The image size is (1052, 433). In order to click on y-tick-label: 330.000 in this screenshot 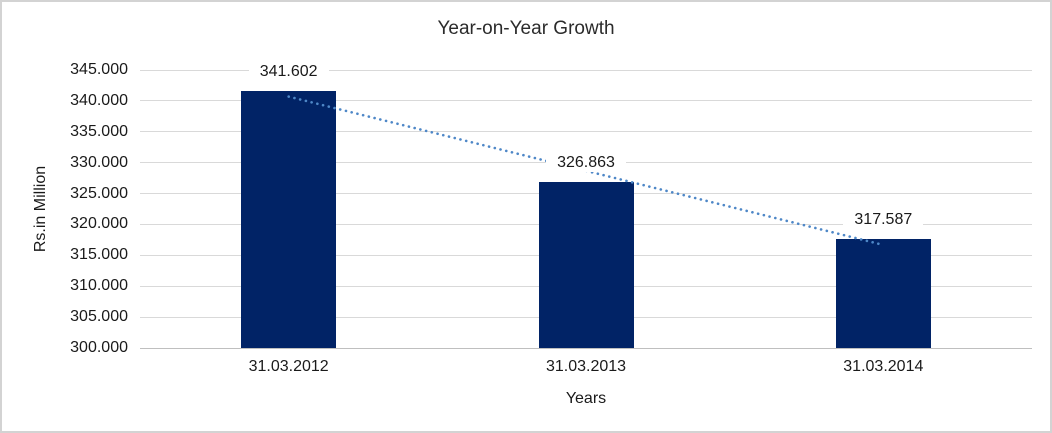, I will do `click(99, 162)`.